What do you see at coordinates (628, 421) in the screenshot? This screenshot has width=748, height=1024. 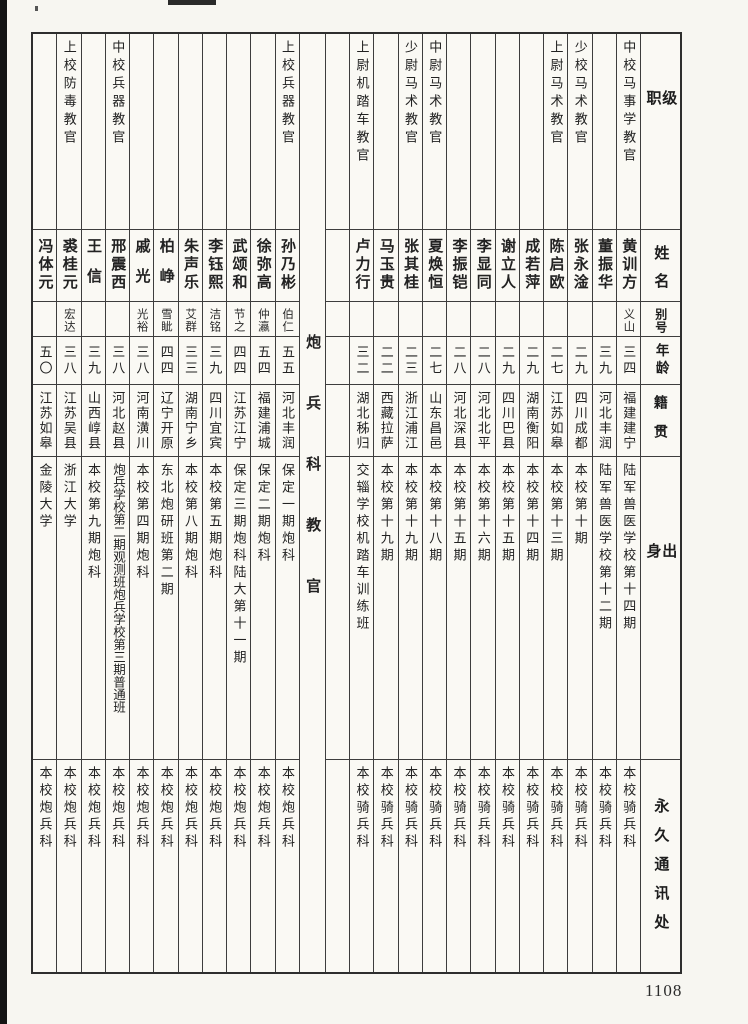 I see `native-cell: 福建建宁` at bounding box center [628, 421].